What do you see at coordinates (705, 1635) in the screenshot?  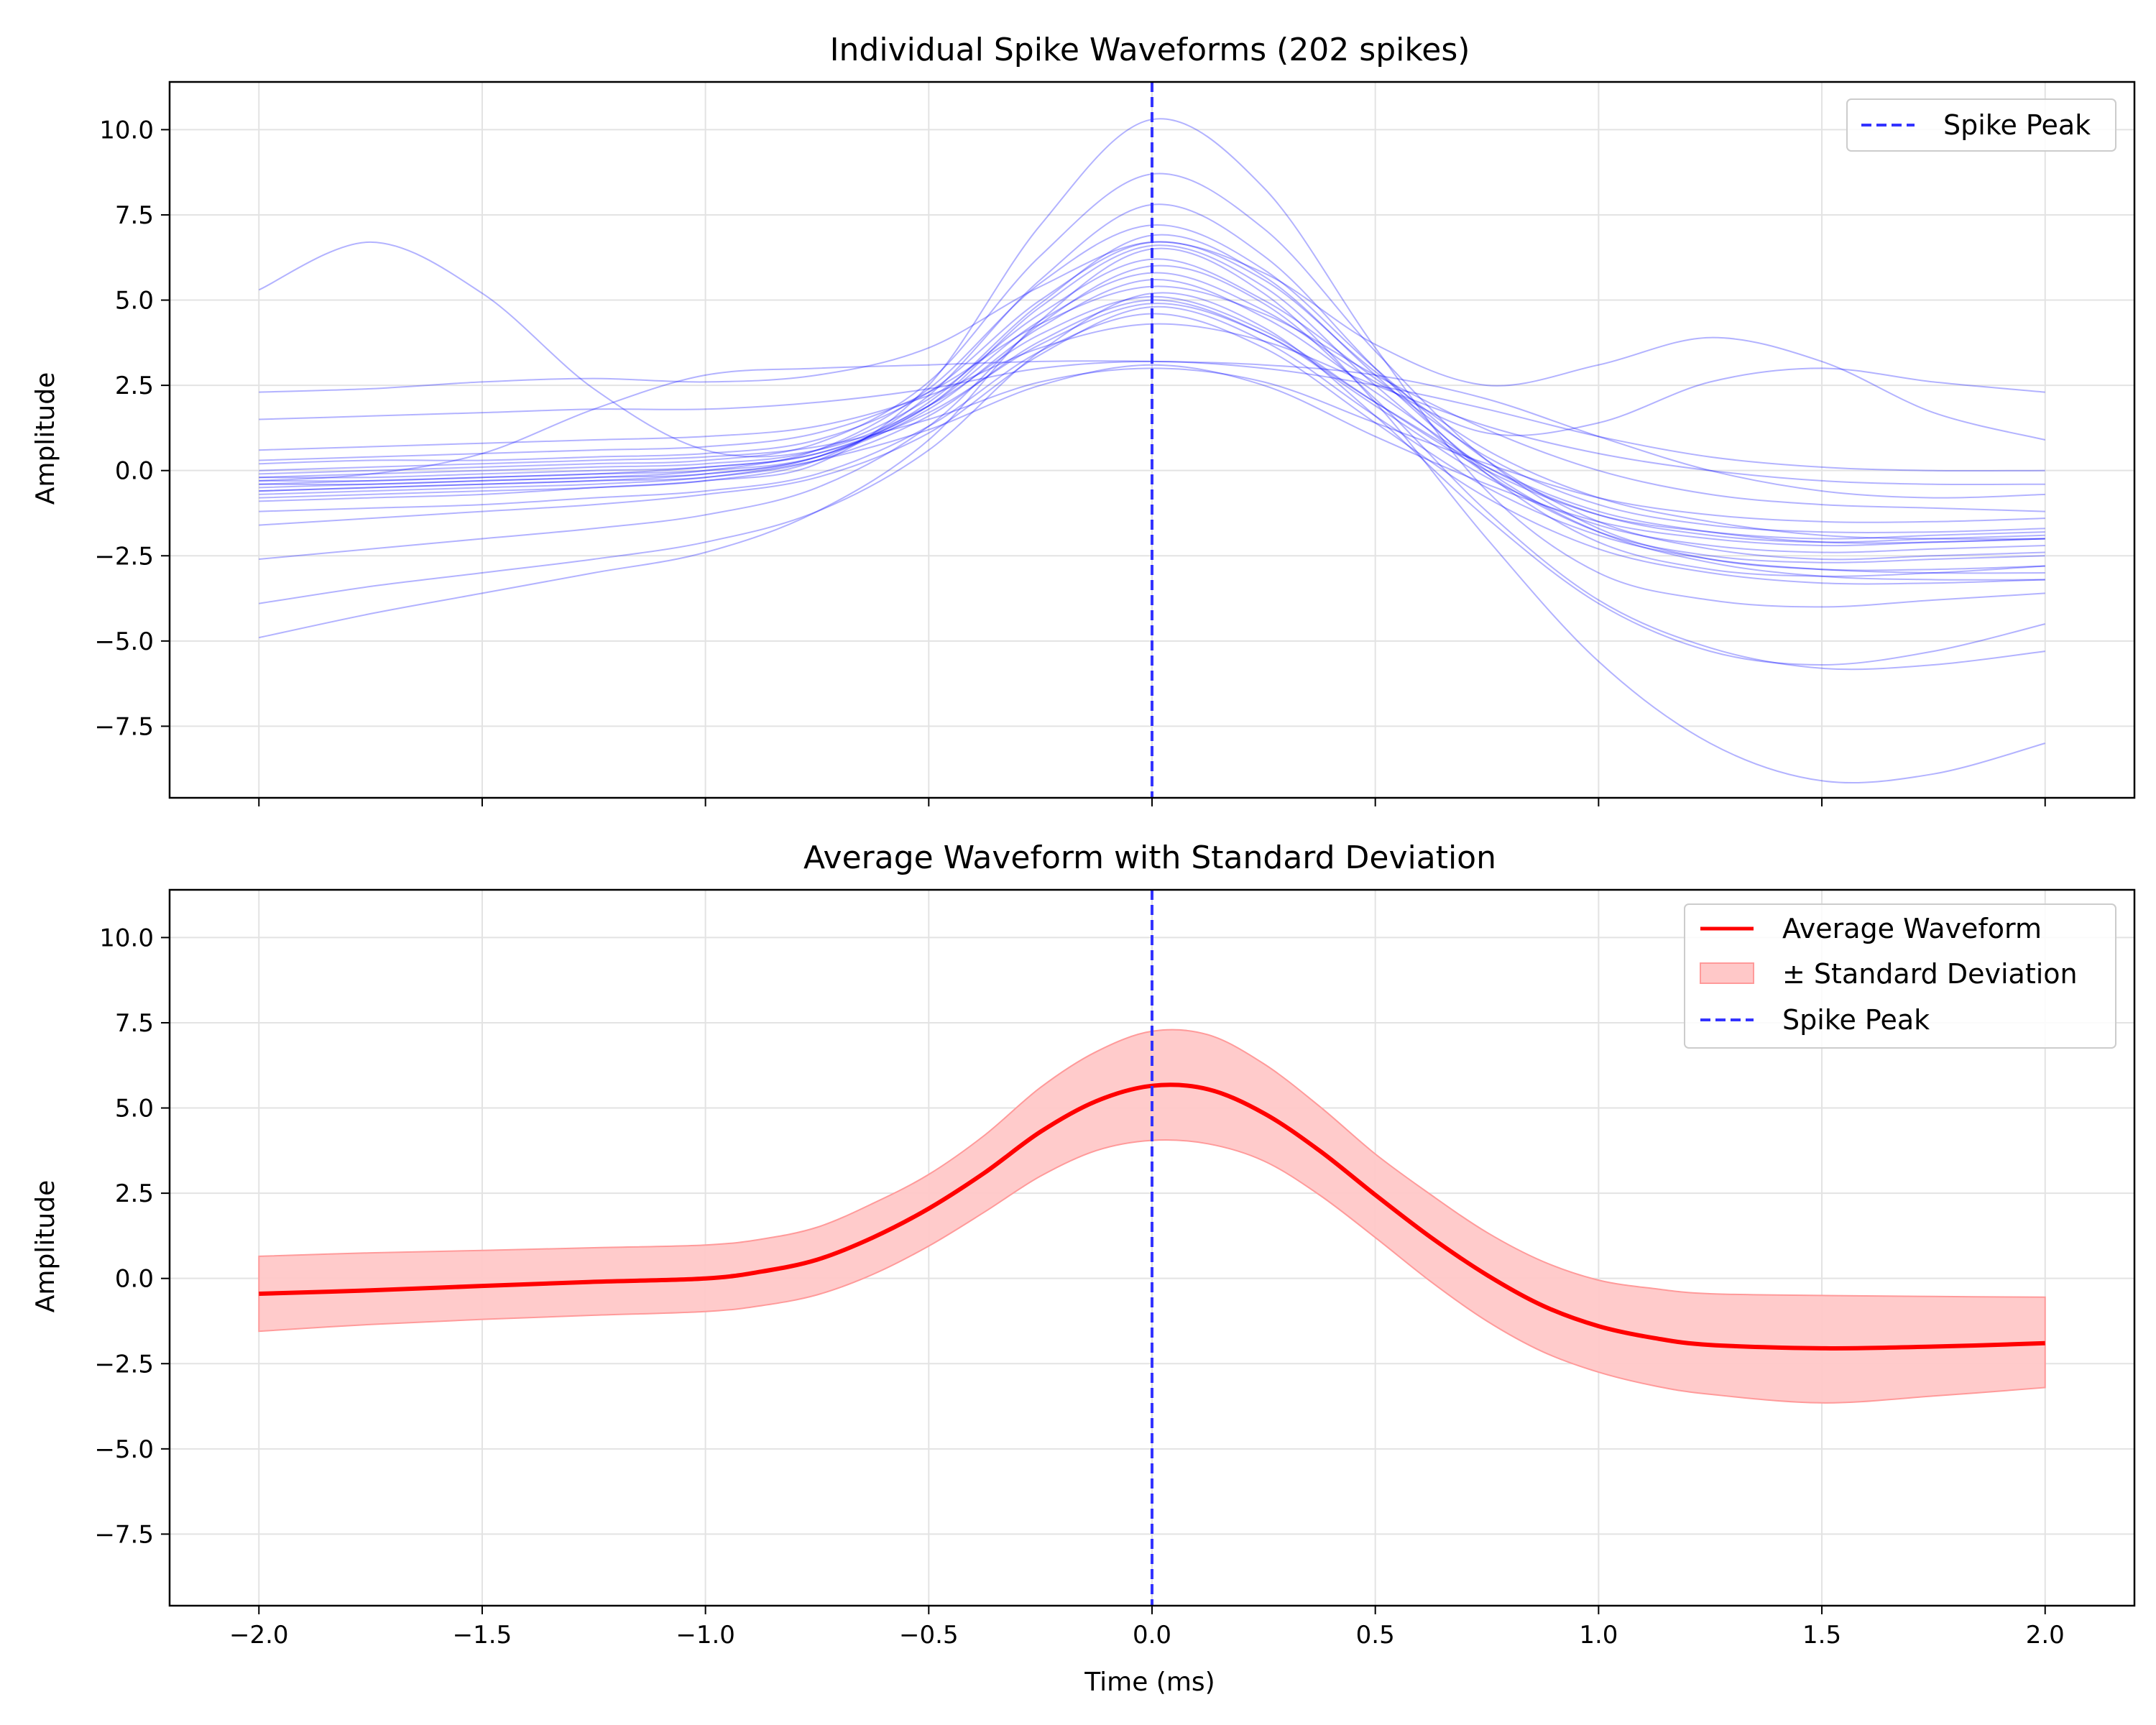 I see `average-x-tick-label: −1.0` at bounding box center [705, 1635].